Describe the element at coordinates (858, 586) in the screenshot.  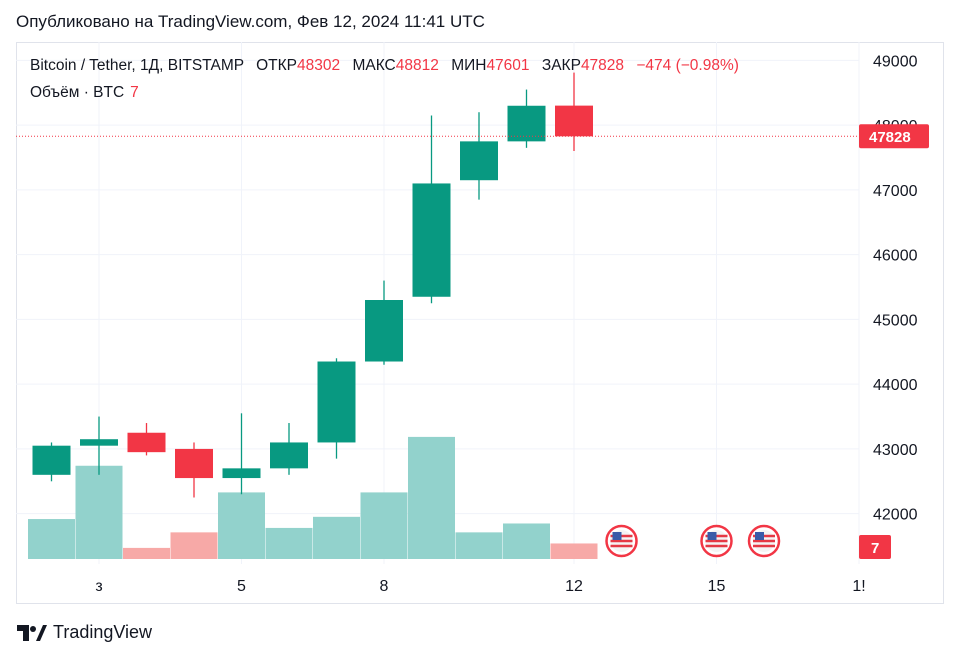
I see `x-tick-label: 1!` at that location.